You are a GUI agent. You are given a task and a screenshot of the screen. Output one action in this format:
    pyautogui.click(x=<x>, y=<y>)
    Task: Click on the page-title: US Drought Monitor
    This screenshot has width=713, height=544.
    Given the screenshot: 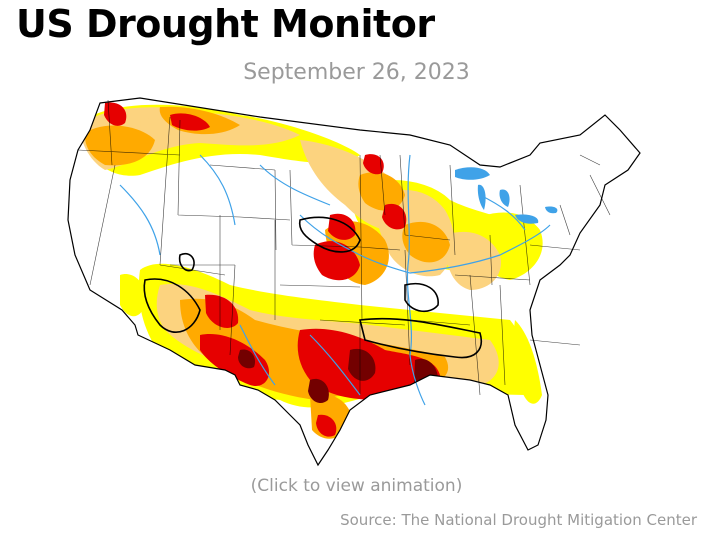 What is the action you would take?
    pyautogui.click(x=225, y=24)
    